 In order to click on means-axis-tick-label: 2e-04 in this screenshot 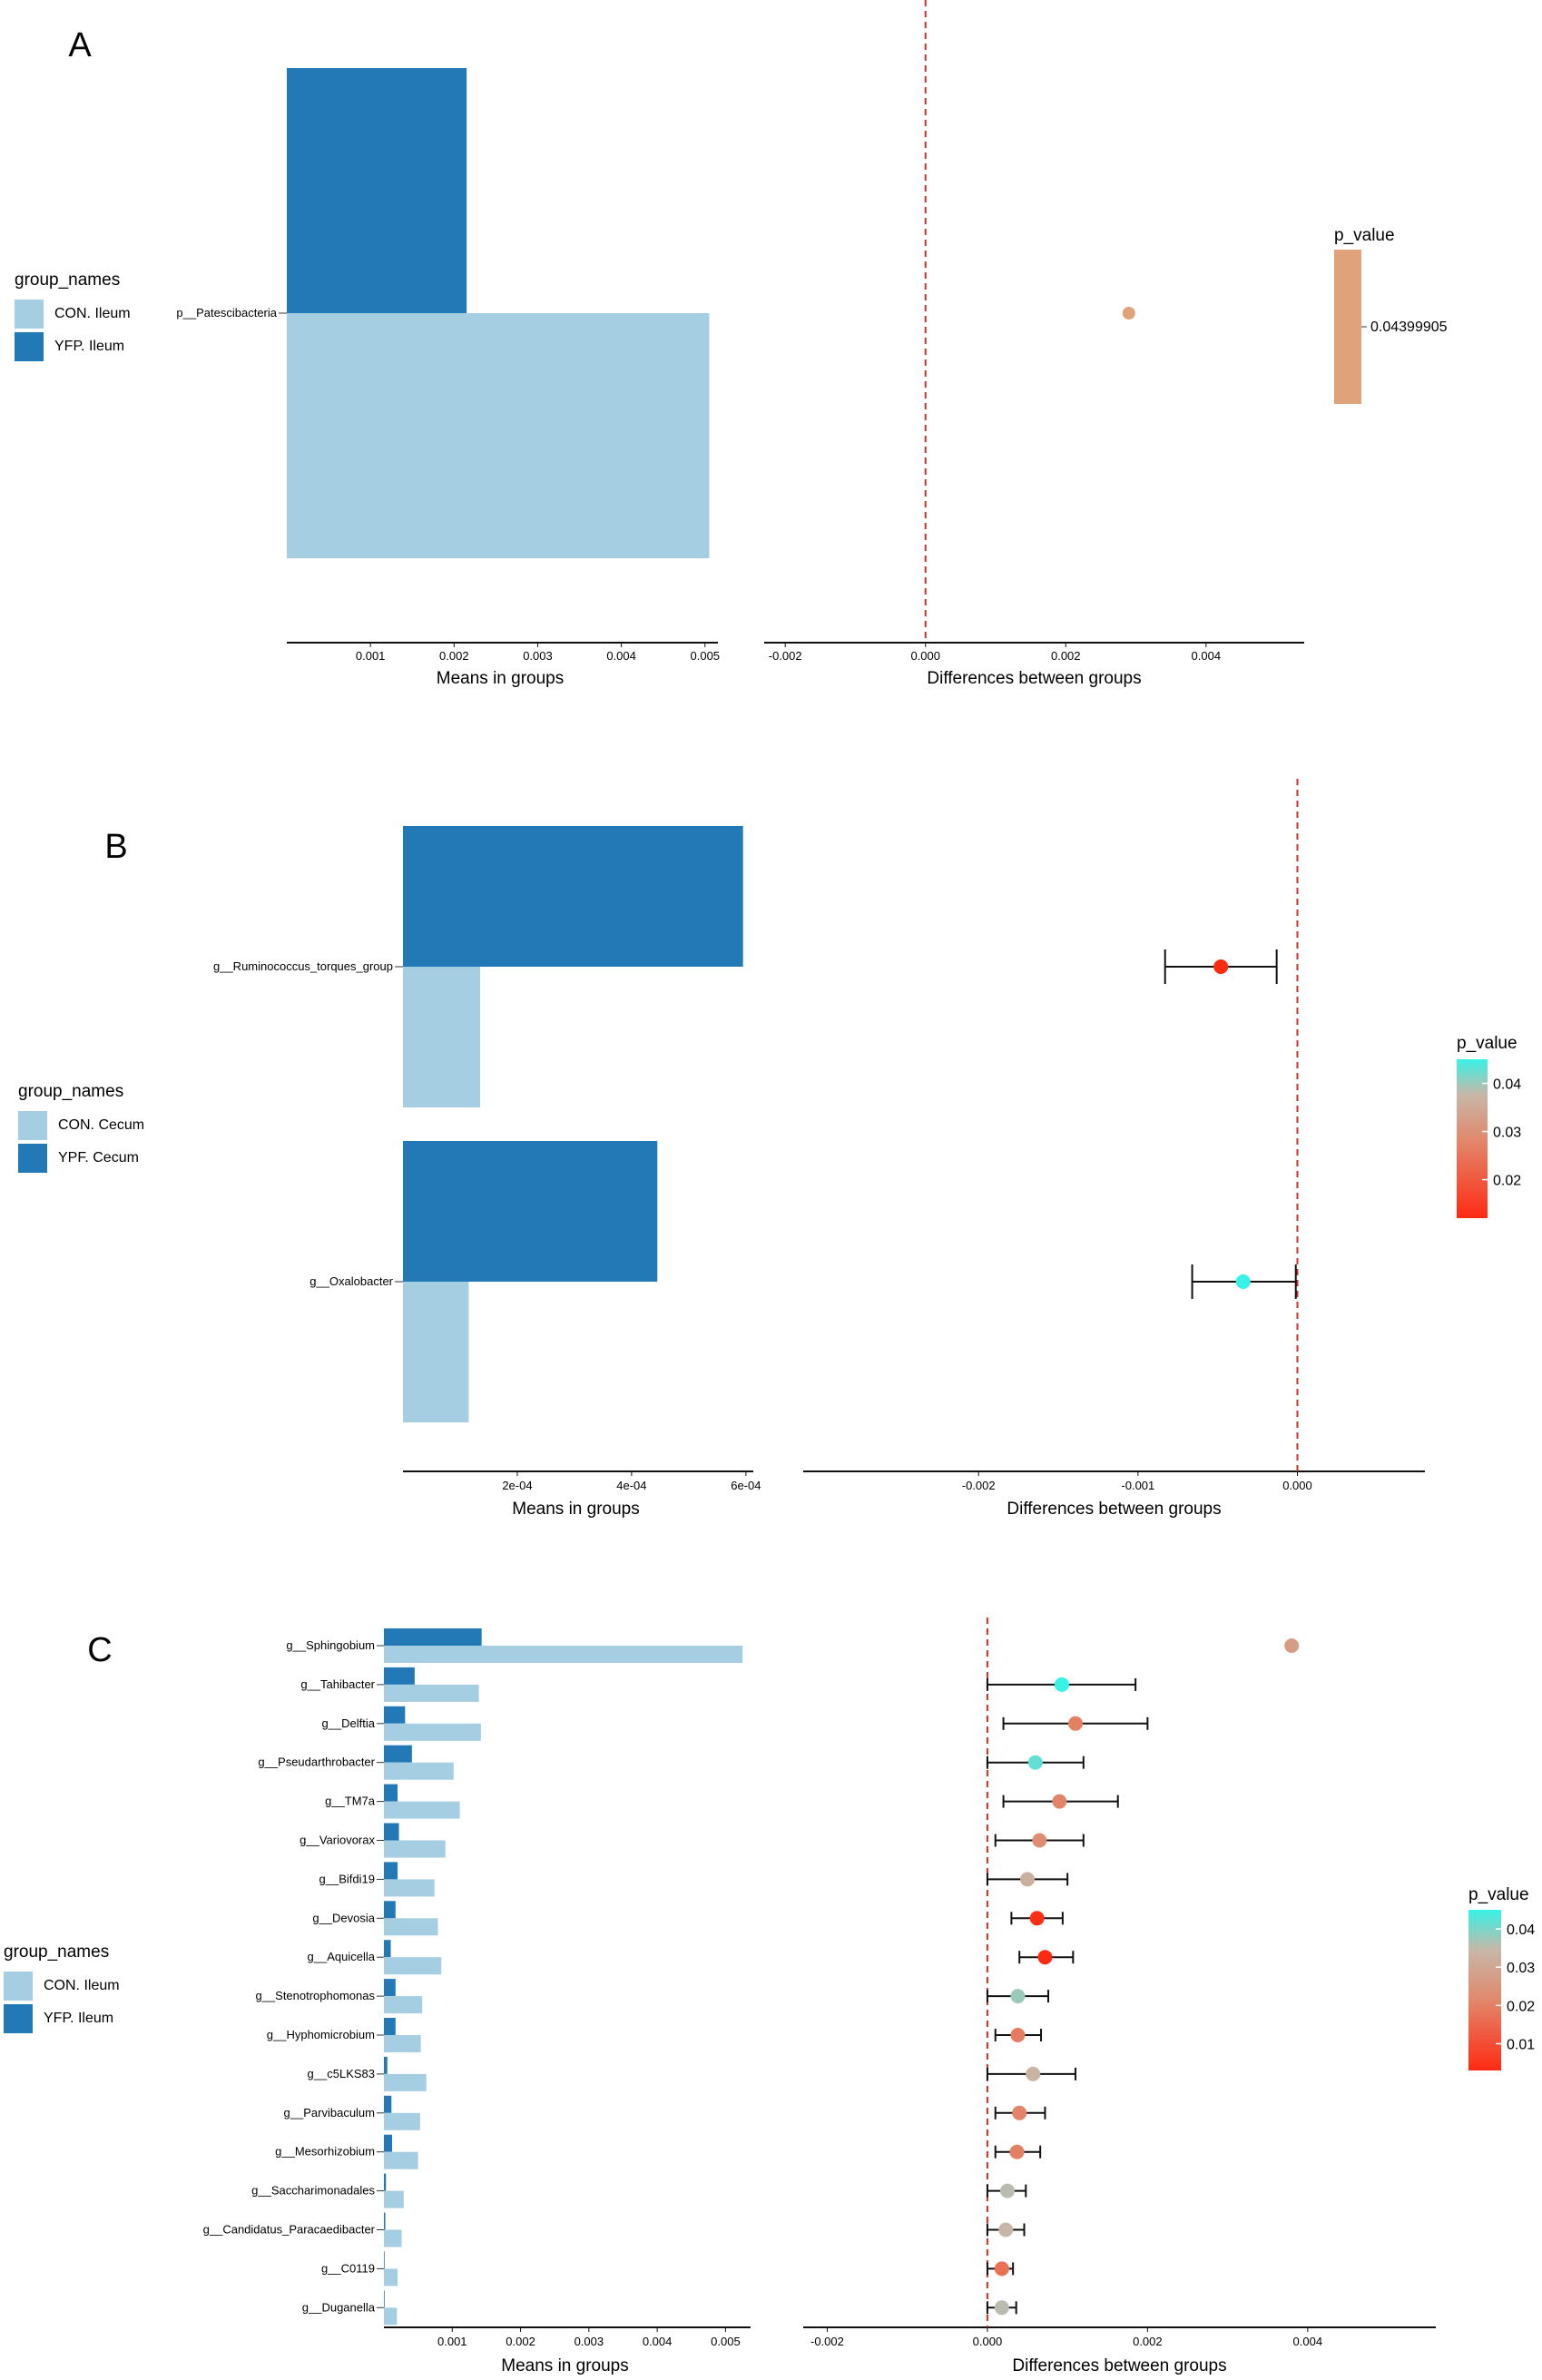, I will do `click(517, 1486)`.